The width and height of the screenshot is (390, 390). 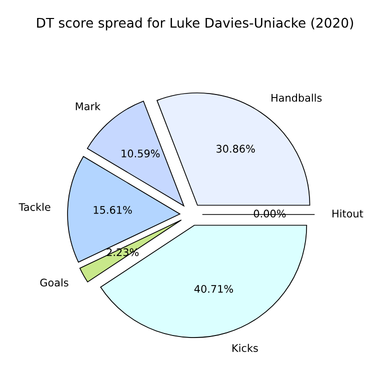 What do you see at coordinates (214, 288) in the screenshot?
I see `data-label: 40.71%` at bounding box center [214, 288].